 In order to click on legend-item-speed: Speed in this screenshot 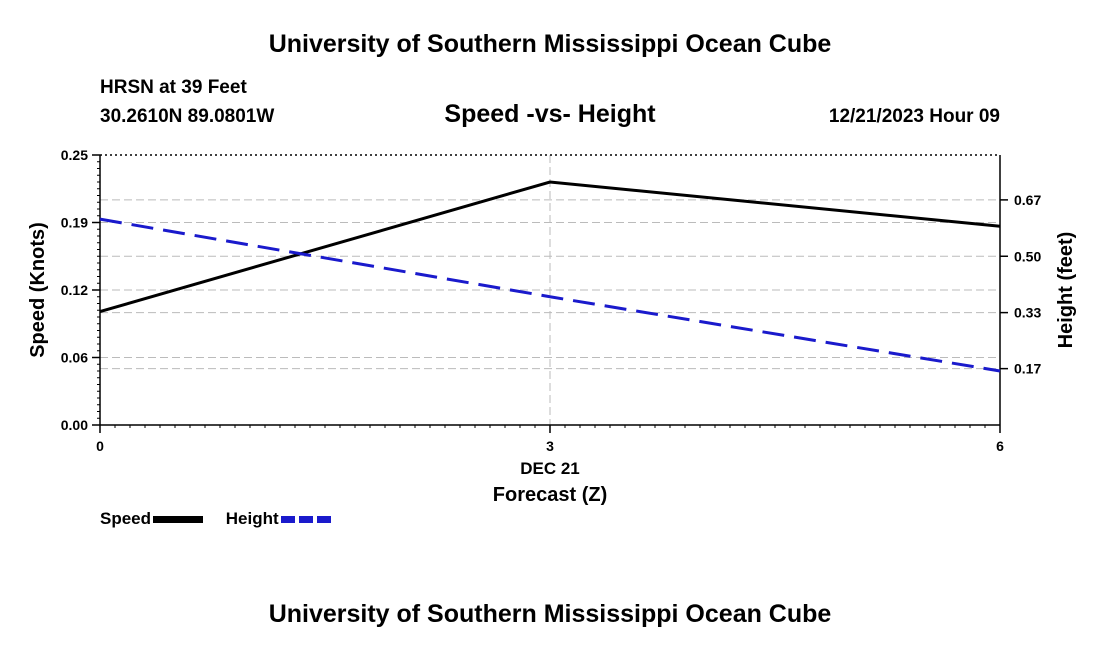, I will do `click(152, 519)`.